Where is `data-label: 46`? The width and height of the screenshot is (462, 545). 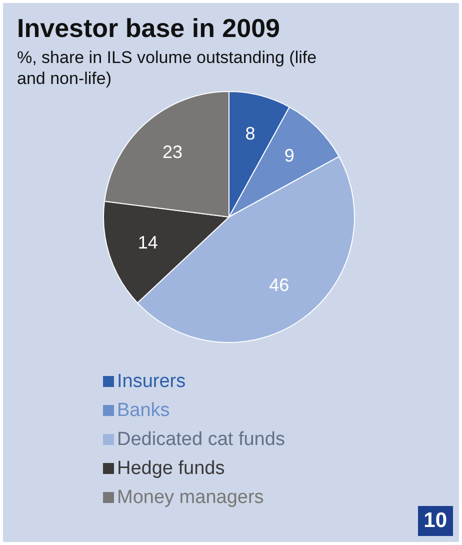
data-label: 46 is located at coordinates (279, 285).